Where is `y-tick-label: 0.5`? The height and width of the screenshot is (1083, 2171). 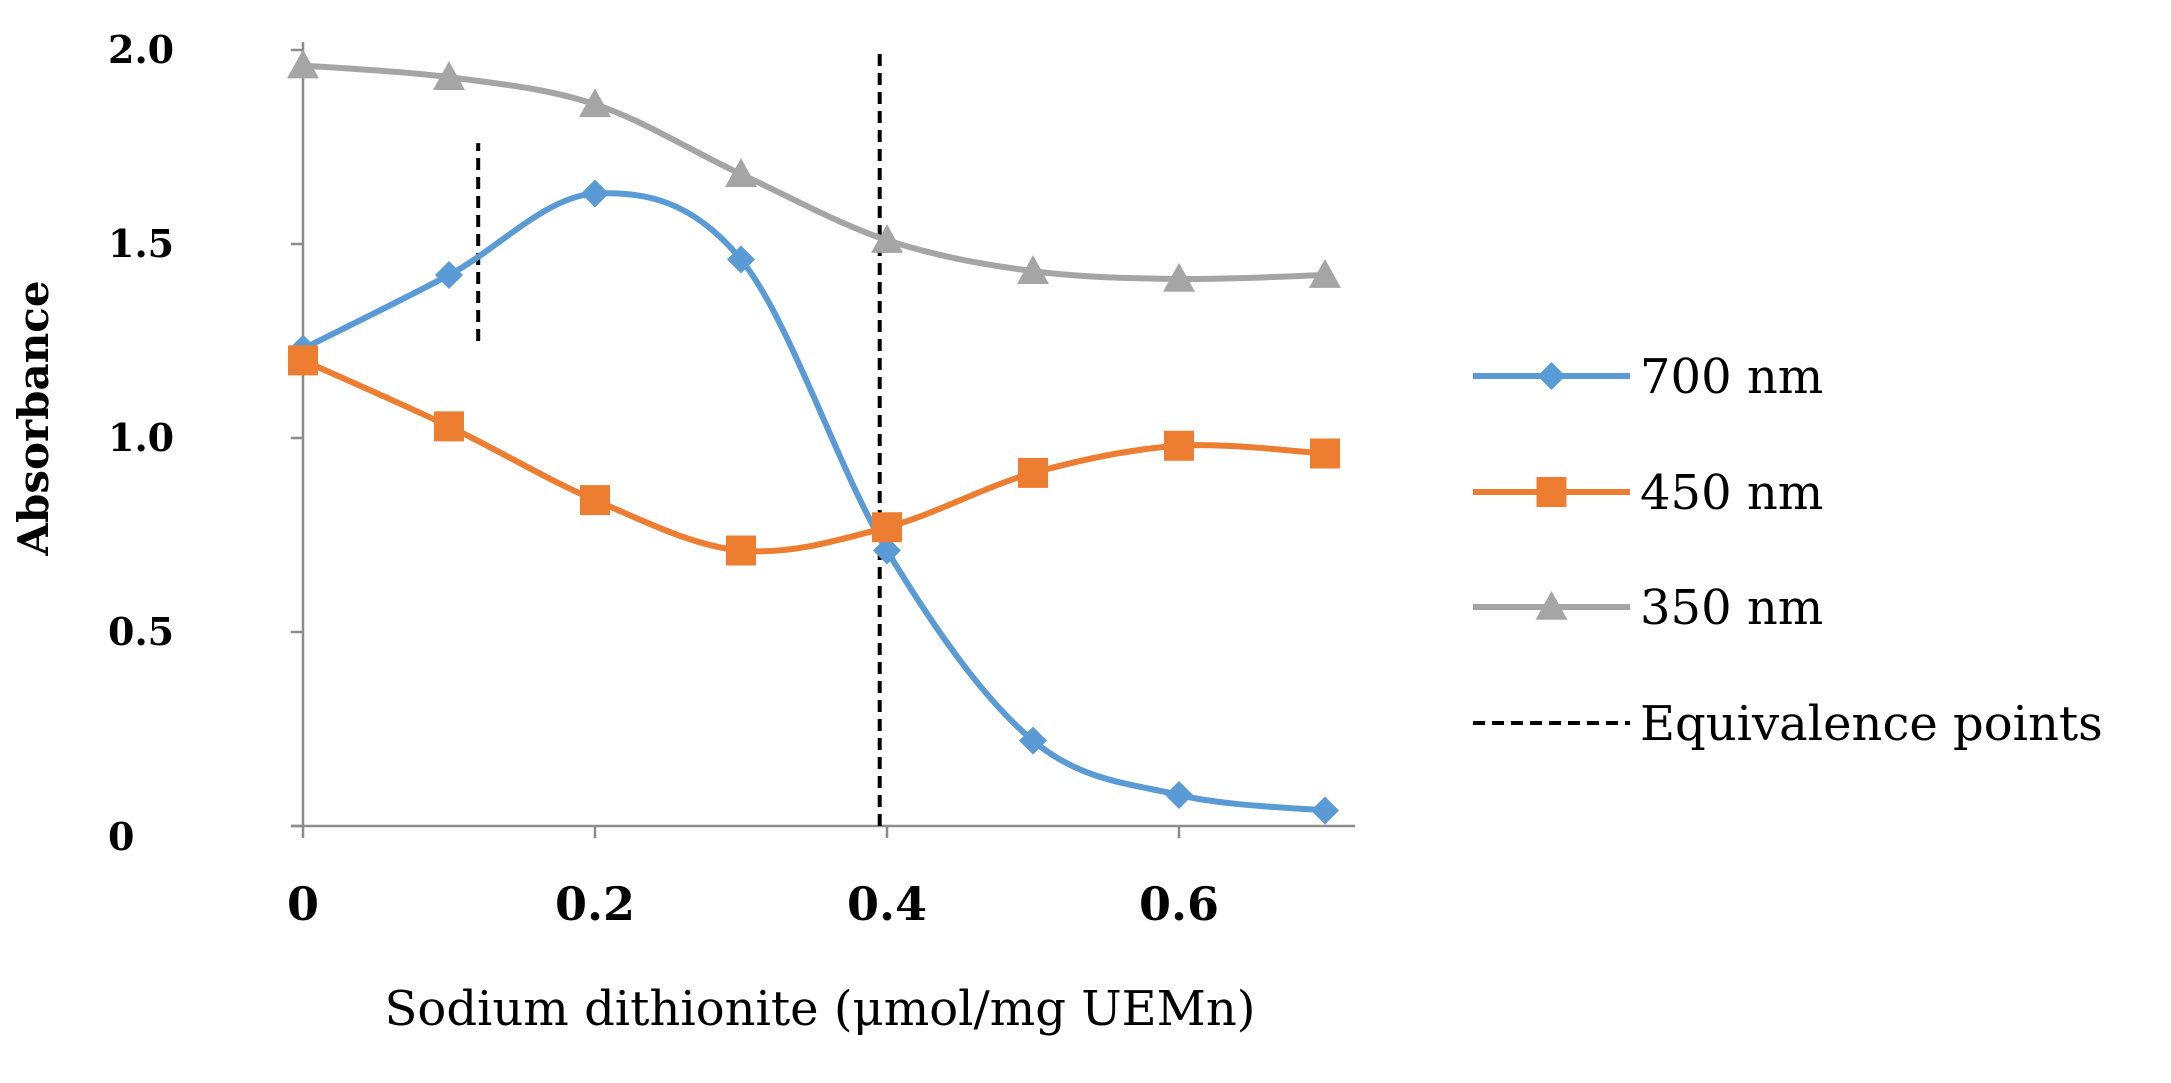 y-tick-label: 0.5 is located at coordinates (141, 631).